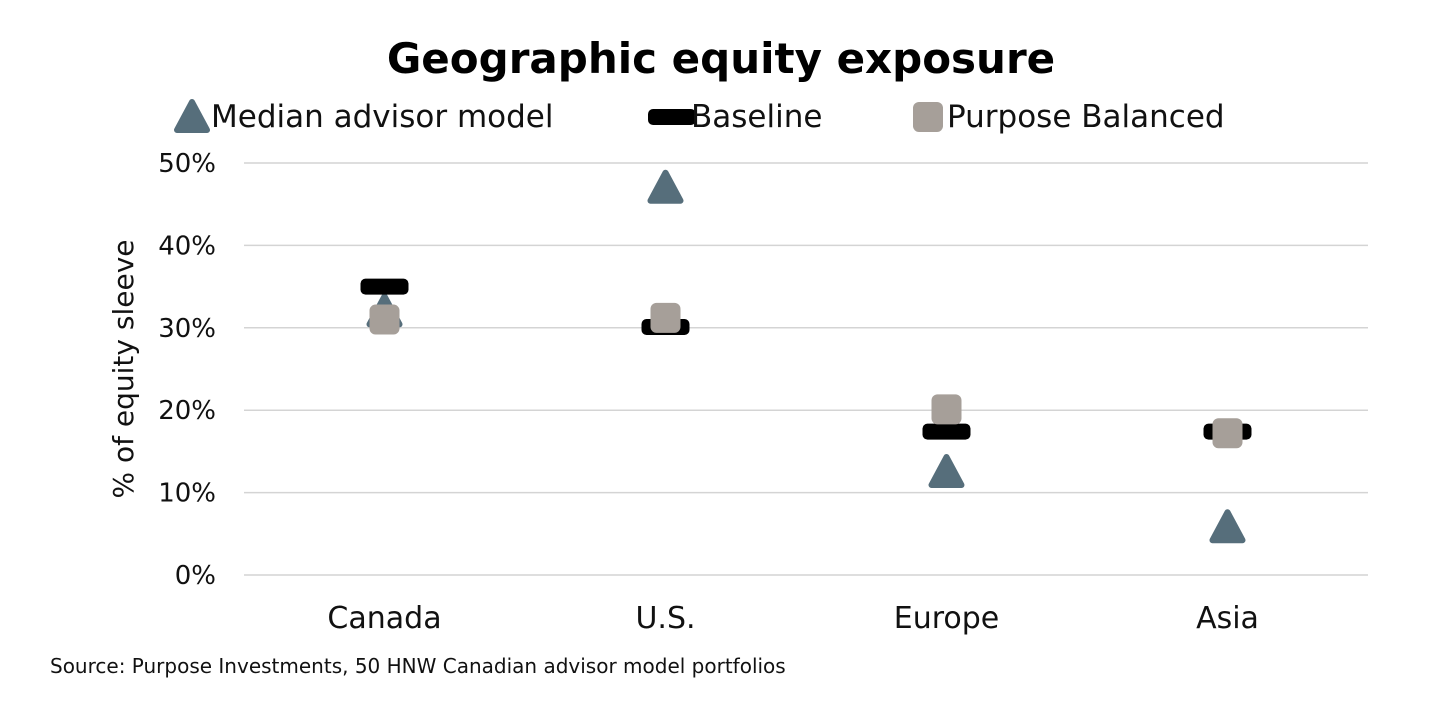 This screenshot has width=1450, height=709. Describe the element at coordinates (928, 117) in the screenshot. I see `legend-square-icon` at that location.